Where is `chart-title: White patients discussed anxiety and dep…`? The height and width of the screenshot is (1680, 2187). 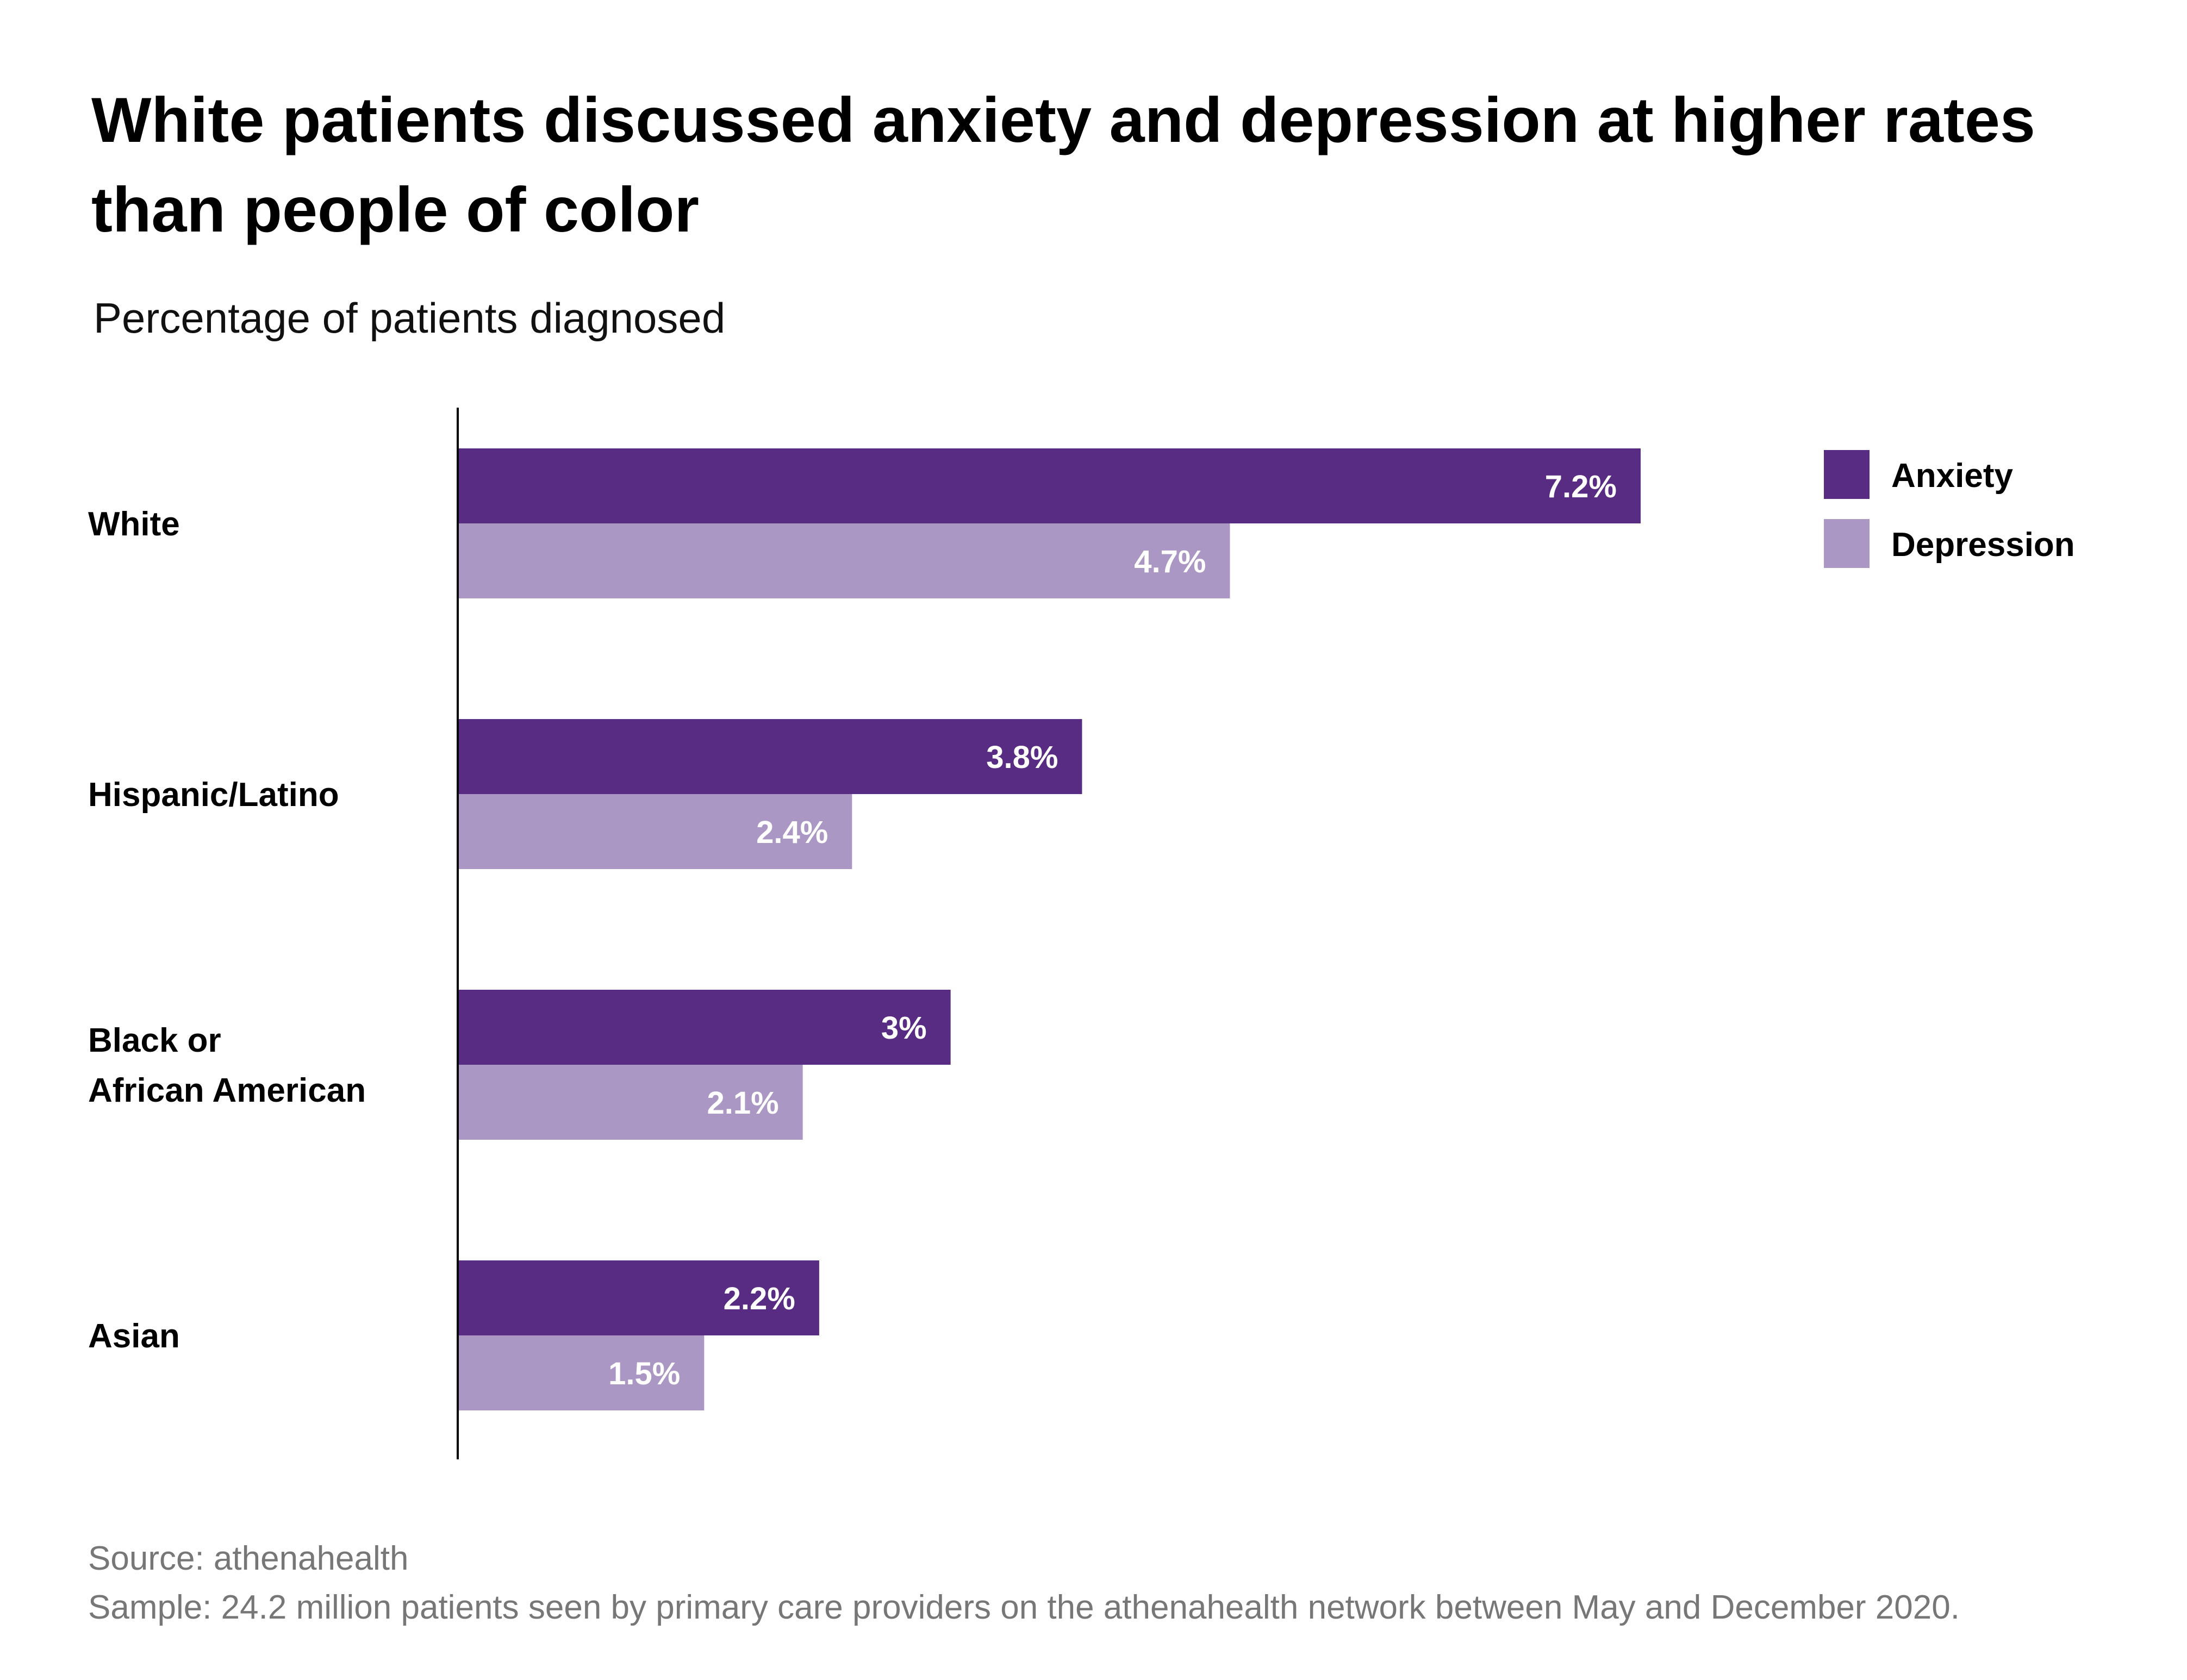 chart-title: White patients discussed anxiety and dep… is located at coordinates (1063, 164).